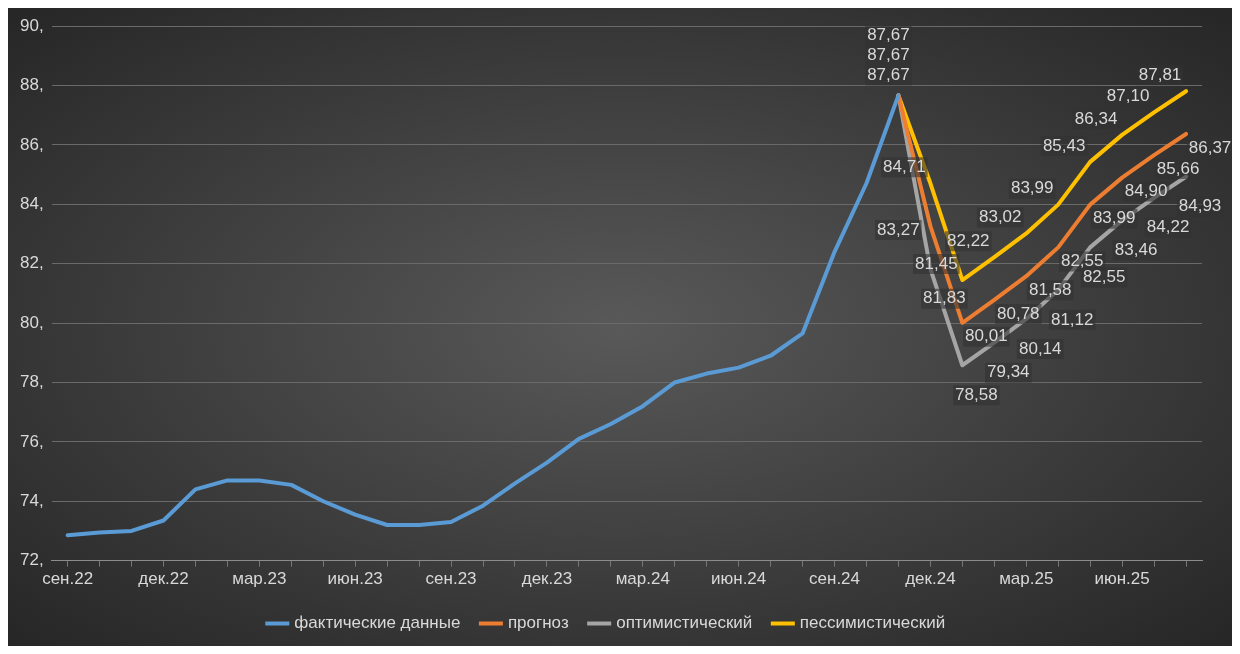  What do you see at coordinates (451, 579) in the screenshot?
I see `x-tick-label: сен.23` at bounding box center [451, 579].